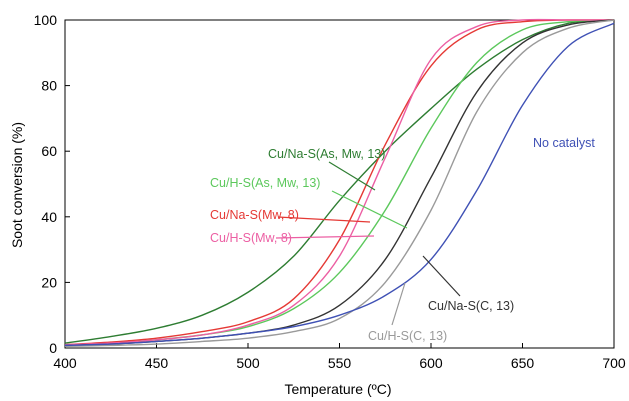 The height and width of the screenshot is (401, 629). What do you see at coordinates (46, 20) in the screenshot?
I see `y-tick-label: 100` at bounding box center [46, 20].